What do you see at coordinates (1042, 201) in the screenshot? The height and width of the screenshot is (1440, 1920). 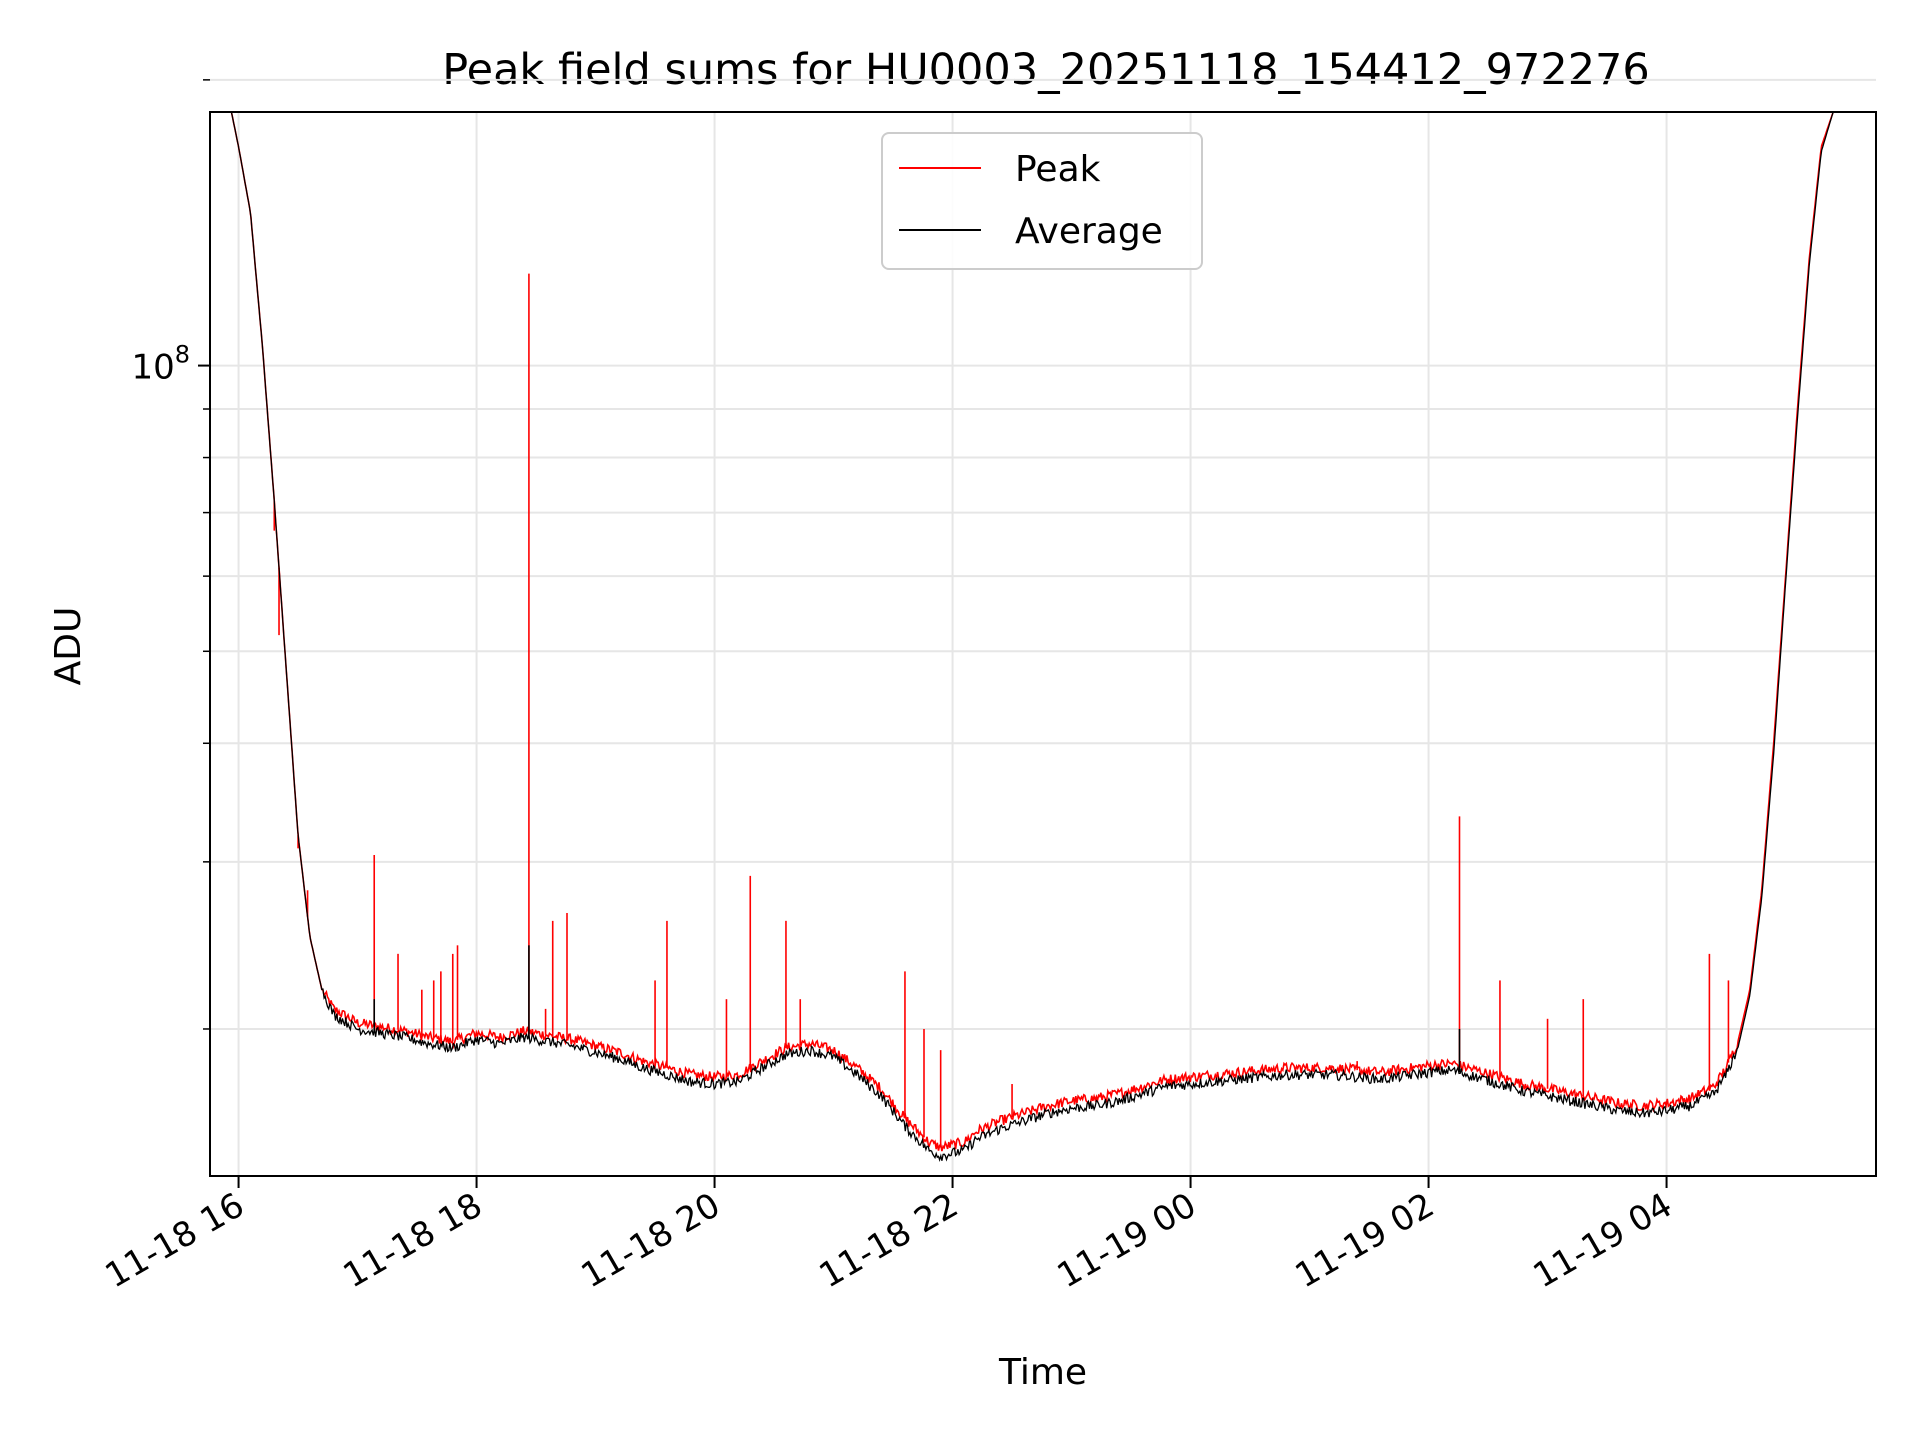 I see `legend: Peak Average` at bounding box center [1042, 201].